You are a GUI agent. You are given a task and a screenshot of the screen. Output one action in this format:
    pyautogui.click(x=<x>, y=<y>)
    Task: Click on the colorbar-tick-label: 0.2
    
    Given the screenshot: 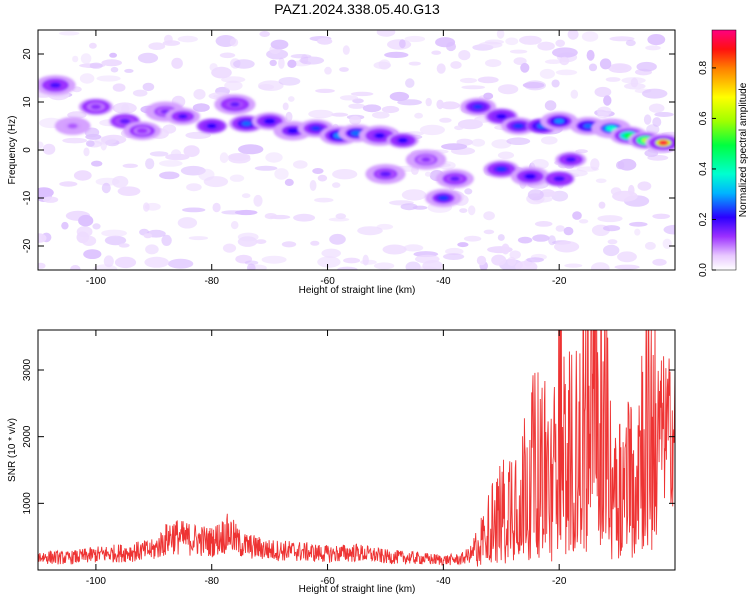 What is the action you would take?
    pyautogui.click(x=703, y=219)
    